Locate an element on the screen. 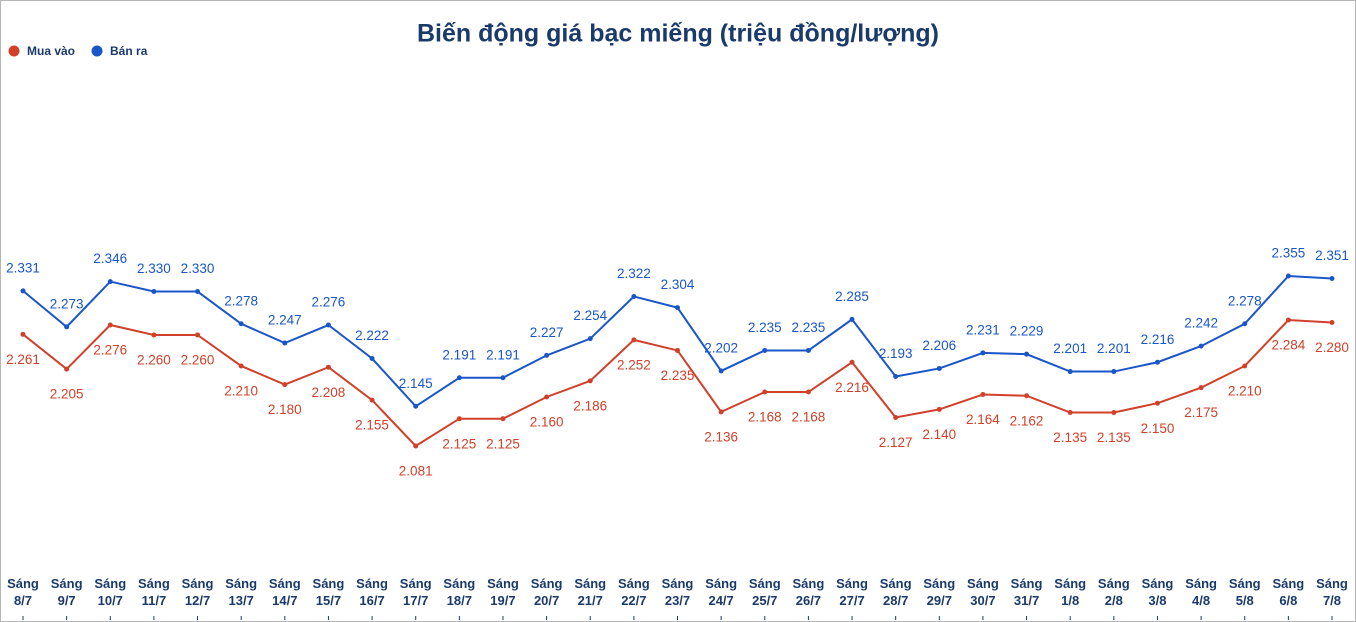 This screenshot has height=622, width=1356. x-tick-label: Sáng 21/7 is located at coordinates (590, 592).